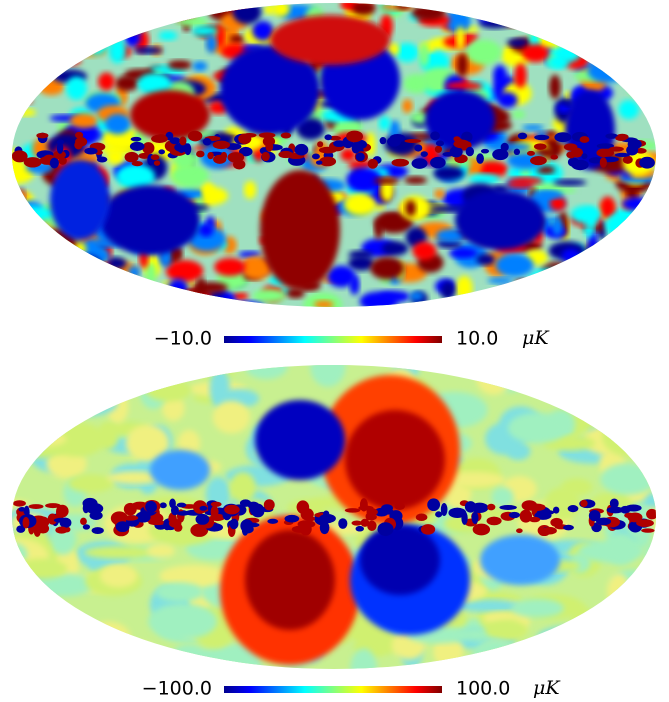  I want to click on colorbar-max: 10.0, so click(477, 339).